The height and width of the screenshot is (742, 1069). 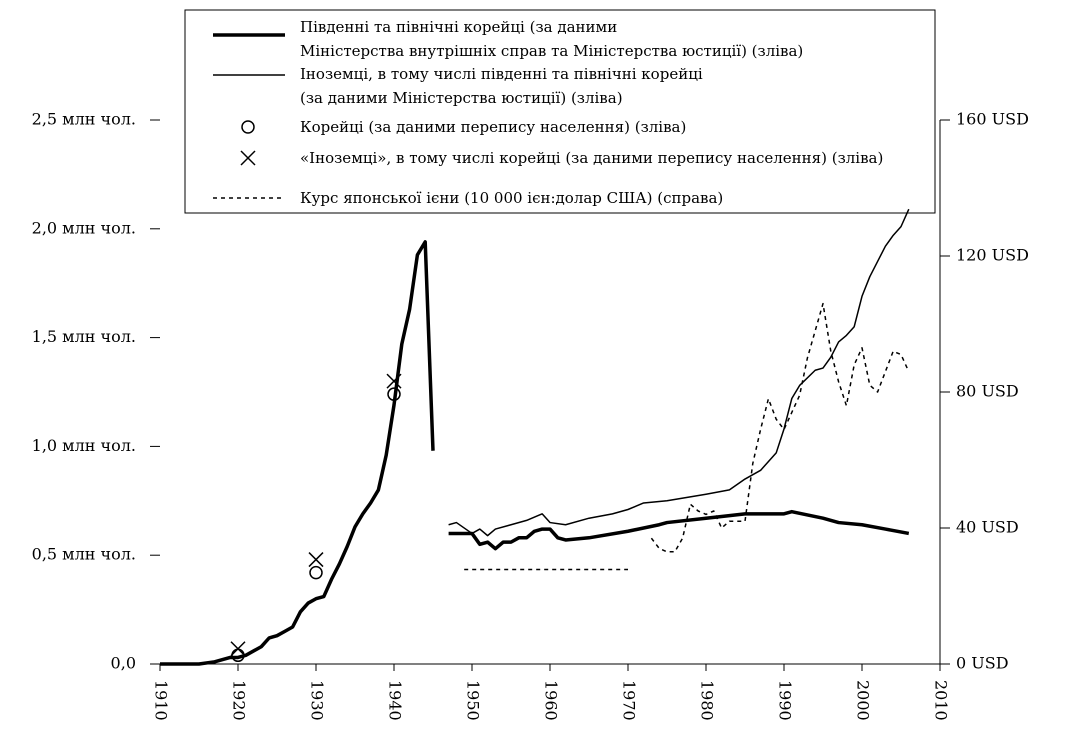 I want to click on x-tick-label: 1980, so click(x=707, y=700).